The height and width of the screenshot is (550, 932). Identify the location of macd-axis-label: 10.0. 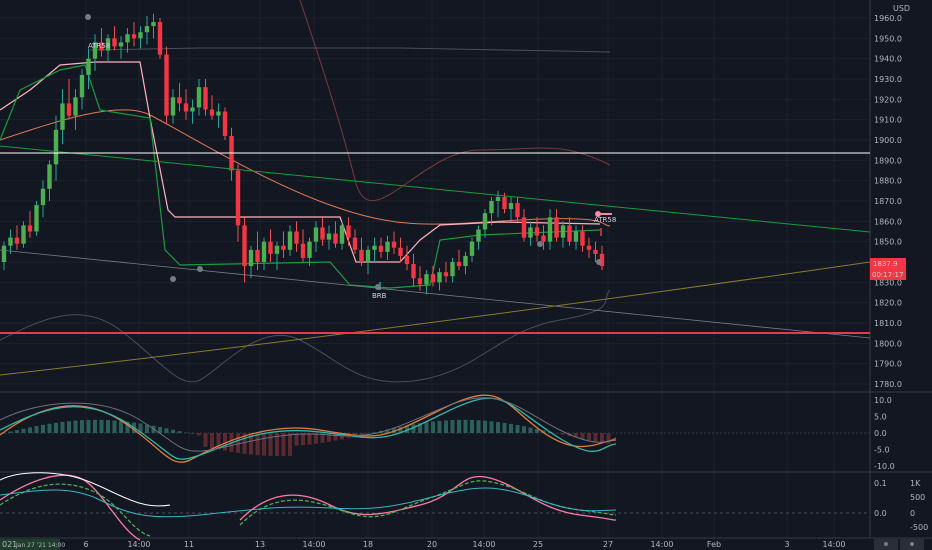
(883, 400).